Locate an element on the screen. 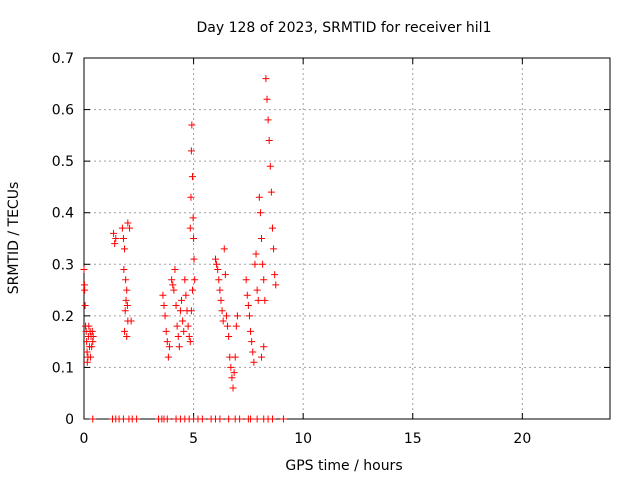 Image resolution: width=640 pixels, height=480 pixels. x-tick-label: 10 is located at coordinates (303, 439).